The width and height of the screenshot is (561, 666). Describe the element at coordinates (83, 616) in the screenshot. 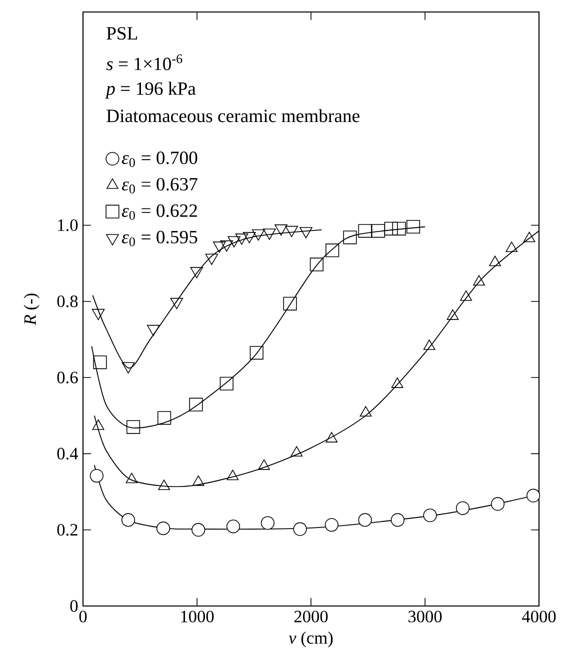

I see `x-tick-label: 0` at that location.